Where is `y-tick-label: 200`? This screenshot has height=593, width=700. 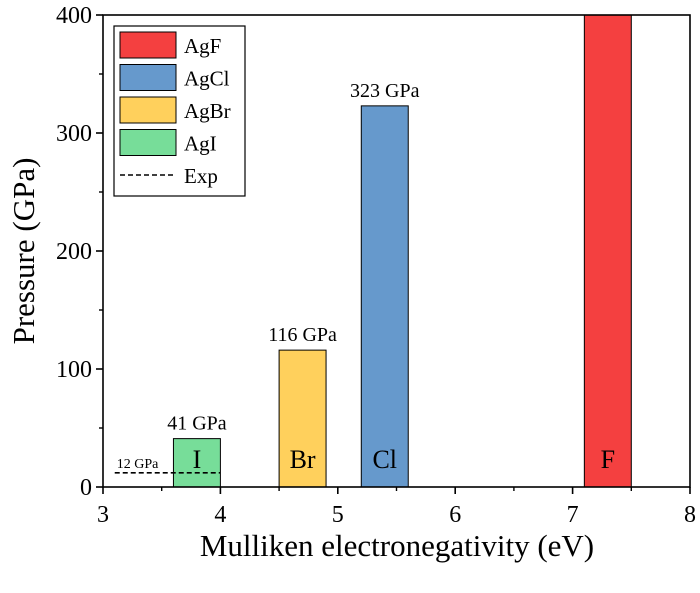
y-tick-label: 200 is located at coordinates (74, 252).